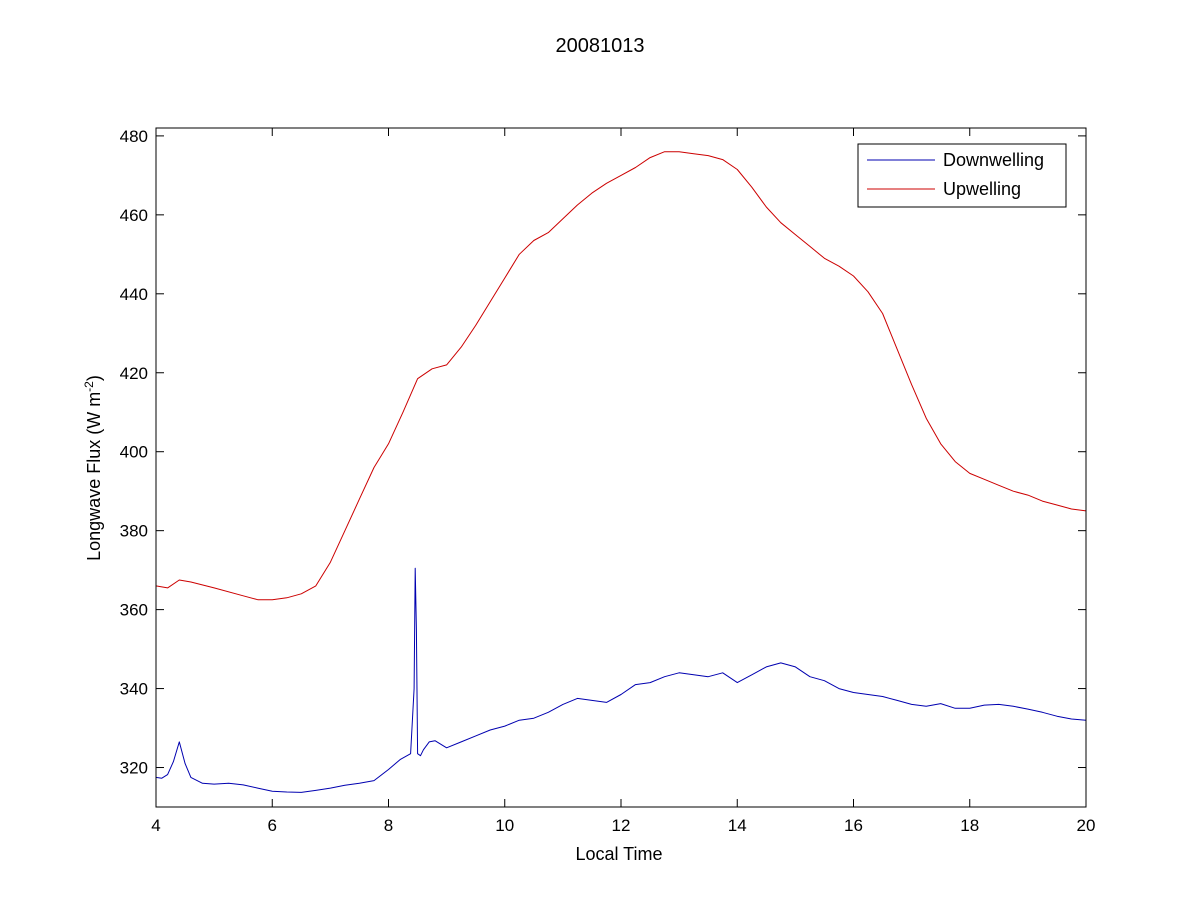 Image resolution: width=1200 pixels, height=900 pixels. What do you see at coordinates (134, 768) in the screenshot?
I see `y-tick-label: 320` at bounding box center [134, 768].